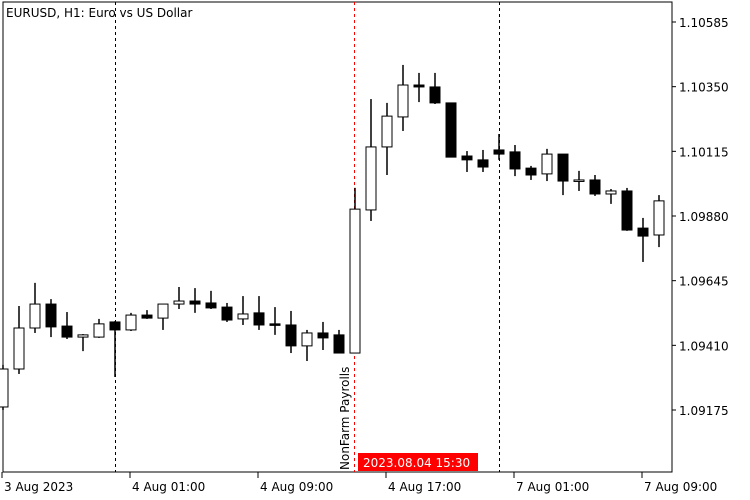  Describe the element at coordinates (704, 217) in the screenshot. I see `y-tick-label: 1.09880` at that location.